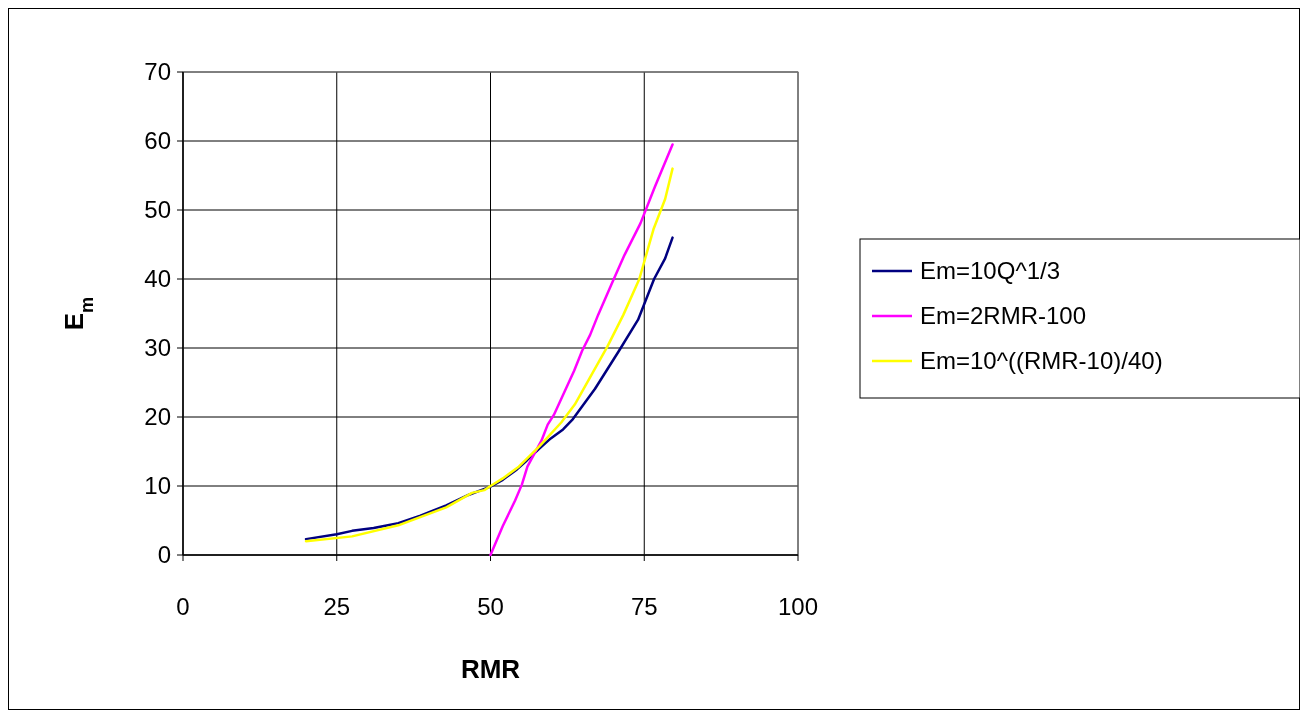 The height and width of the screenshot is (718, 1308). Describe the element at coordinates (164, 554) in the screenshot. I see `y-tick-label: 0` at that location.